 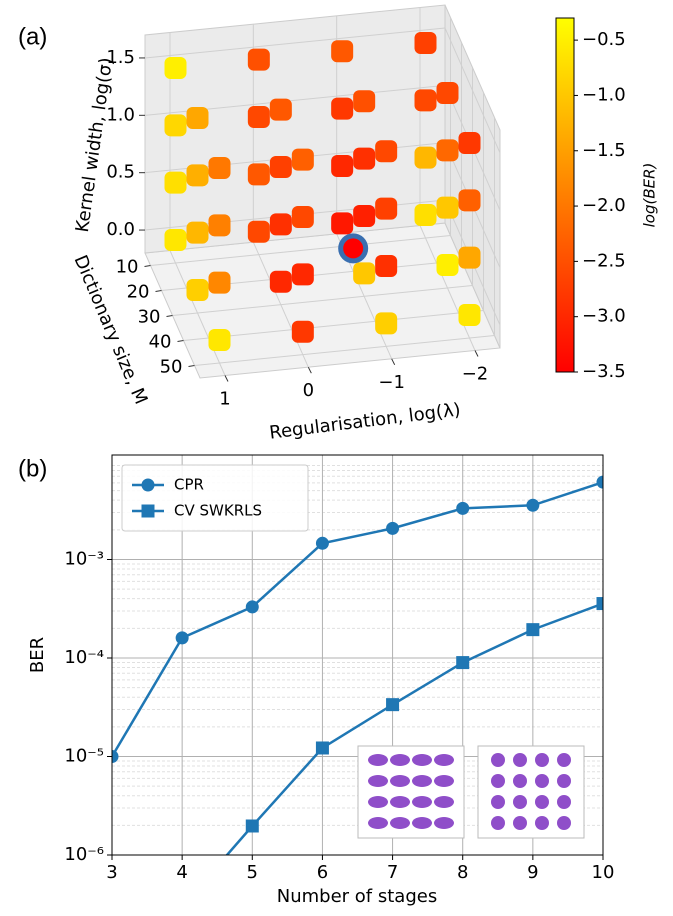 What do you see at coordinates (181, 872) in the screenshot?
I see `x-tick-label: 4` at bounding box center [181, 872].